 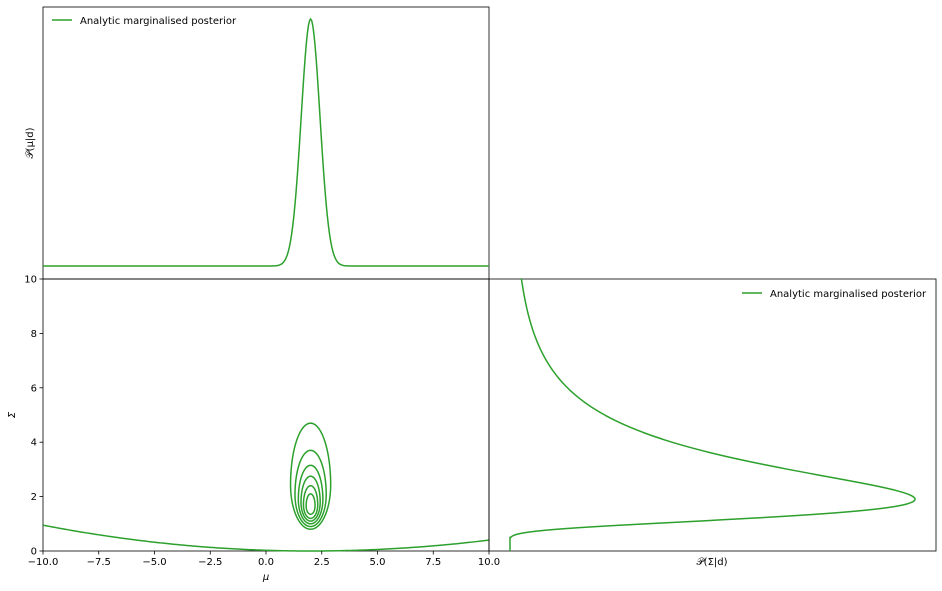 What do you see at coordinates (848, 294) in the screenshot?
I see `marginal-sigma-legend-label: Analytic marginalised posterior` at bounding box center [848, 294].